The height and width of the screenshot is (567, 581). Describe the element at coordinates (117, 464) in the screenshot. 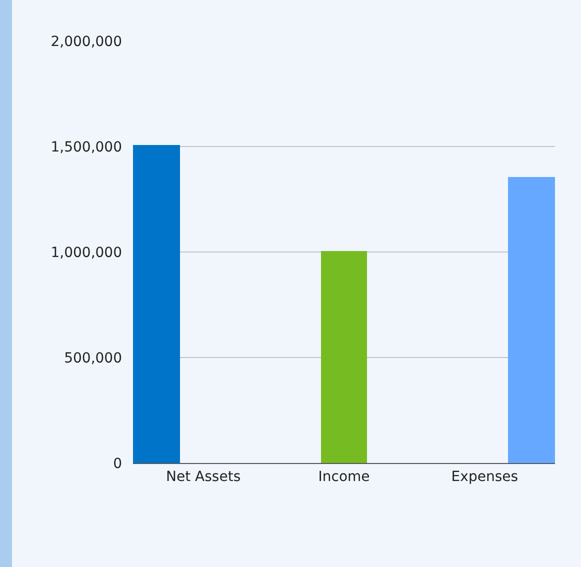

I see `y-tick-label: 0` at that location.